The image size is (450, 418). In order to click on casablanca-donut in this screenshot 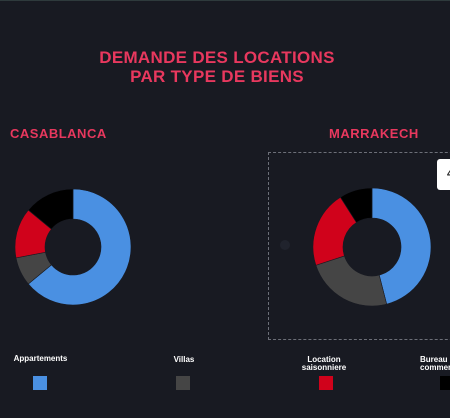, I will do `click(73, 247)`.